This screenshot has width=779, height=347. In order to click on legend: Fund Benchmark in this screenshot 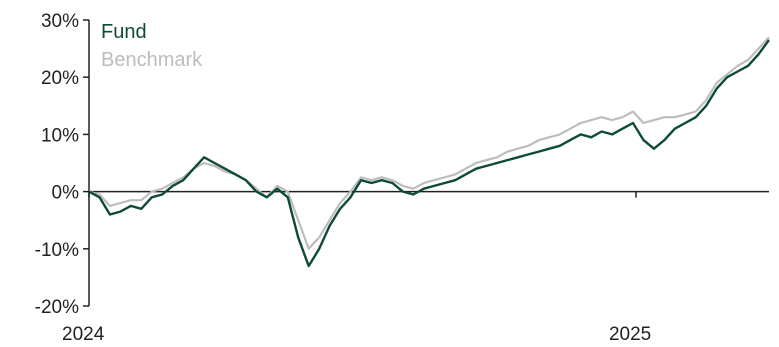, I will do `click(152, 46)`.